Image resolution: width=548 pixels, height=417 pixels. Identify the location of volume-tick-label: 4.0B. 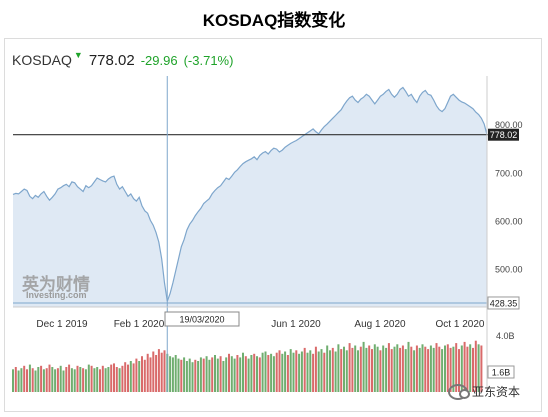
(505, 336).